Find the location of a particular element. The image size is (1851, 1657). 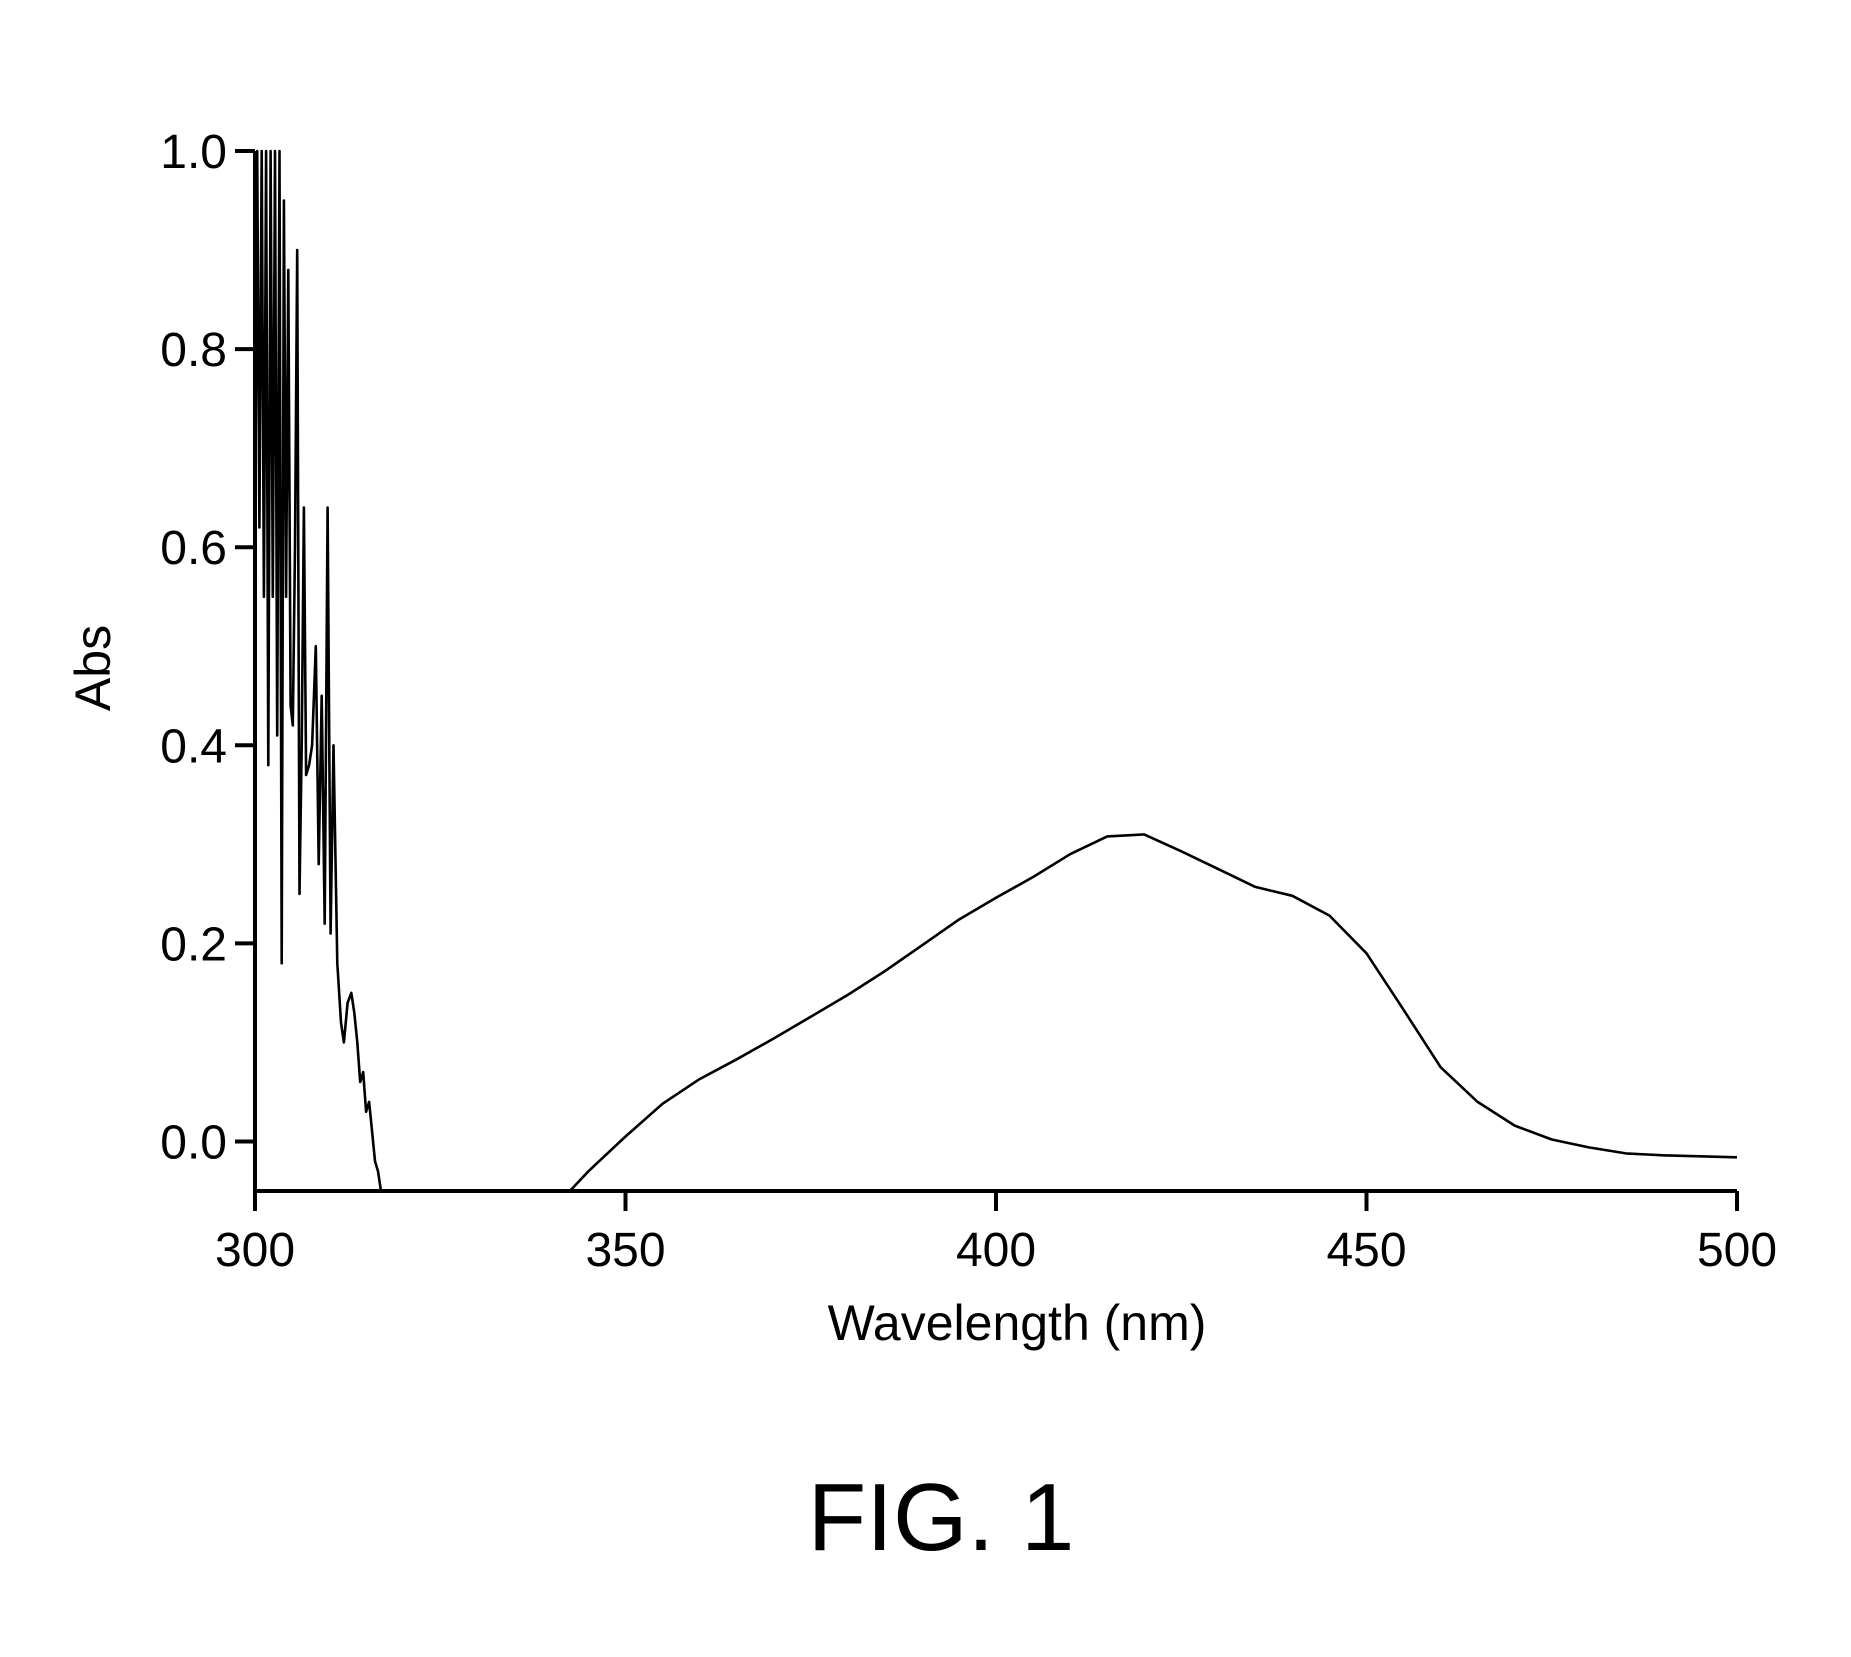

y-ticks: 0.0 0.2 0.4 0.6 0.8 1.0 is located at coordinates (207, 647).